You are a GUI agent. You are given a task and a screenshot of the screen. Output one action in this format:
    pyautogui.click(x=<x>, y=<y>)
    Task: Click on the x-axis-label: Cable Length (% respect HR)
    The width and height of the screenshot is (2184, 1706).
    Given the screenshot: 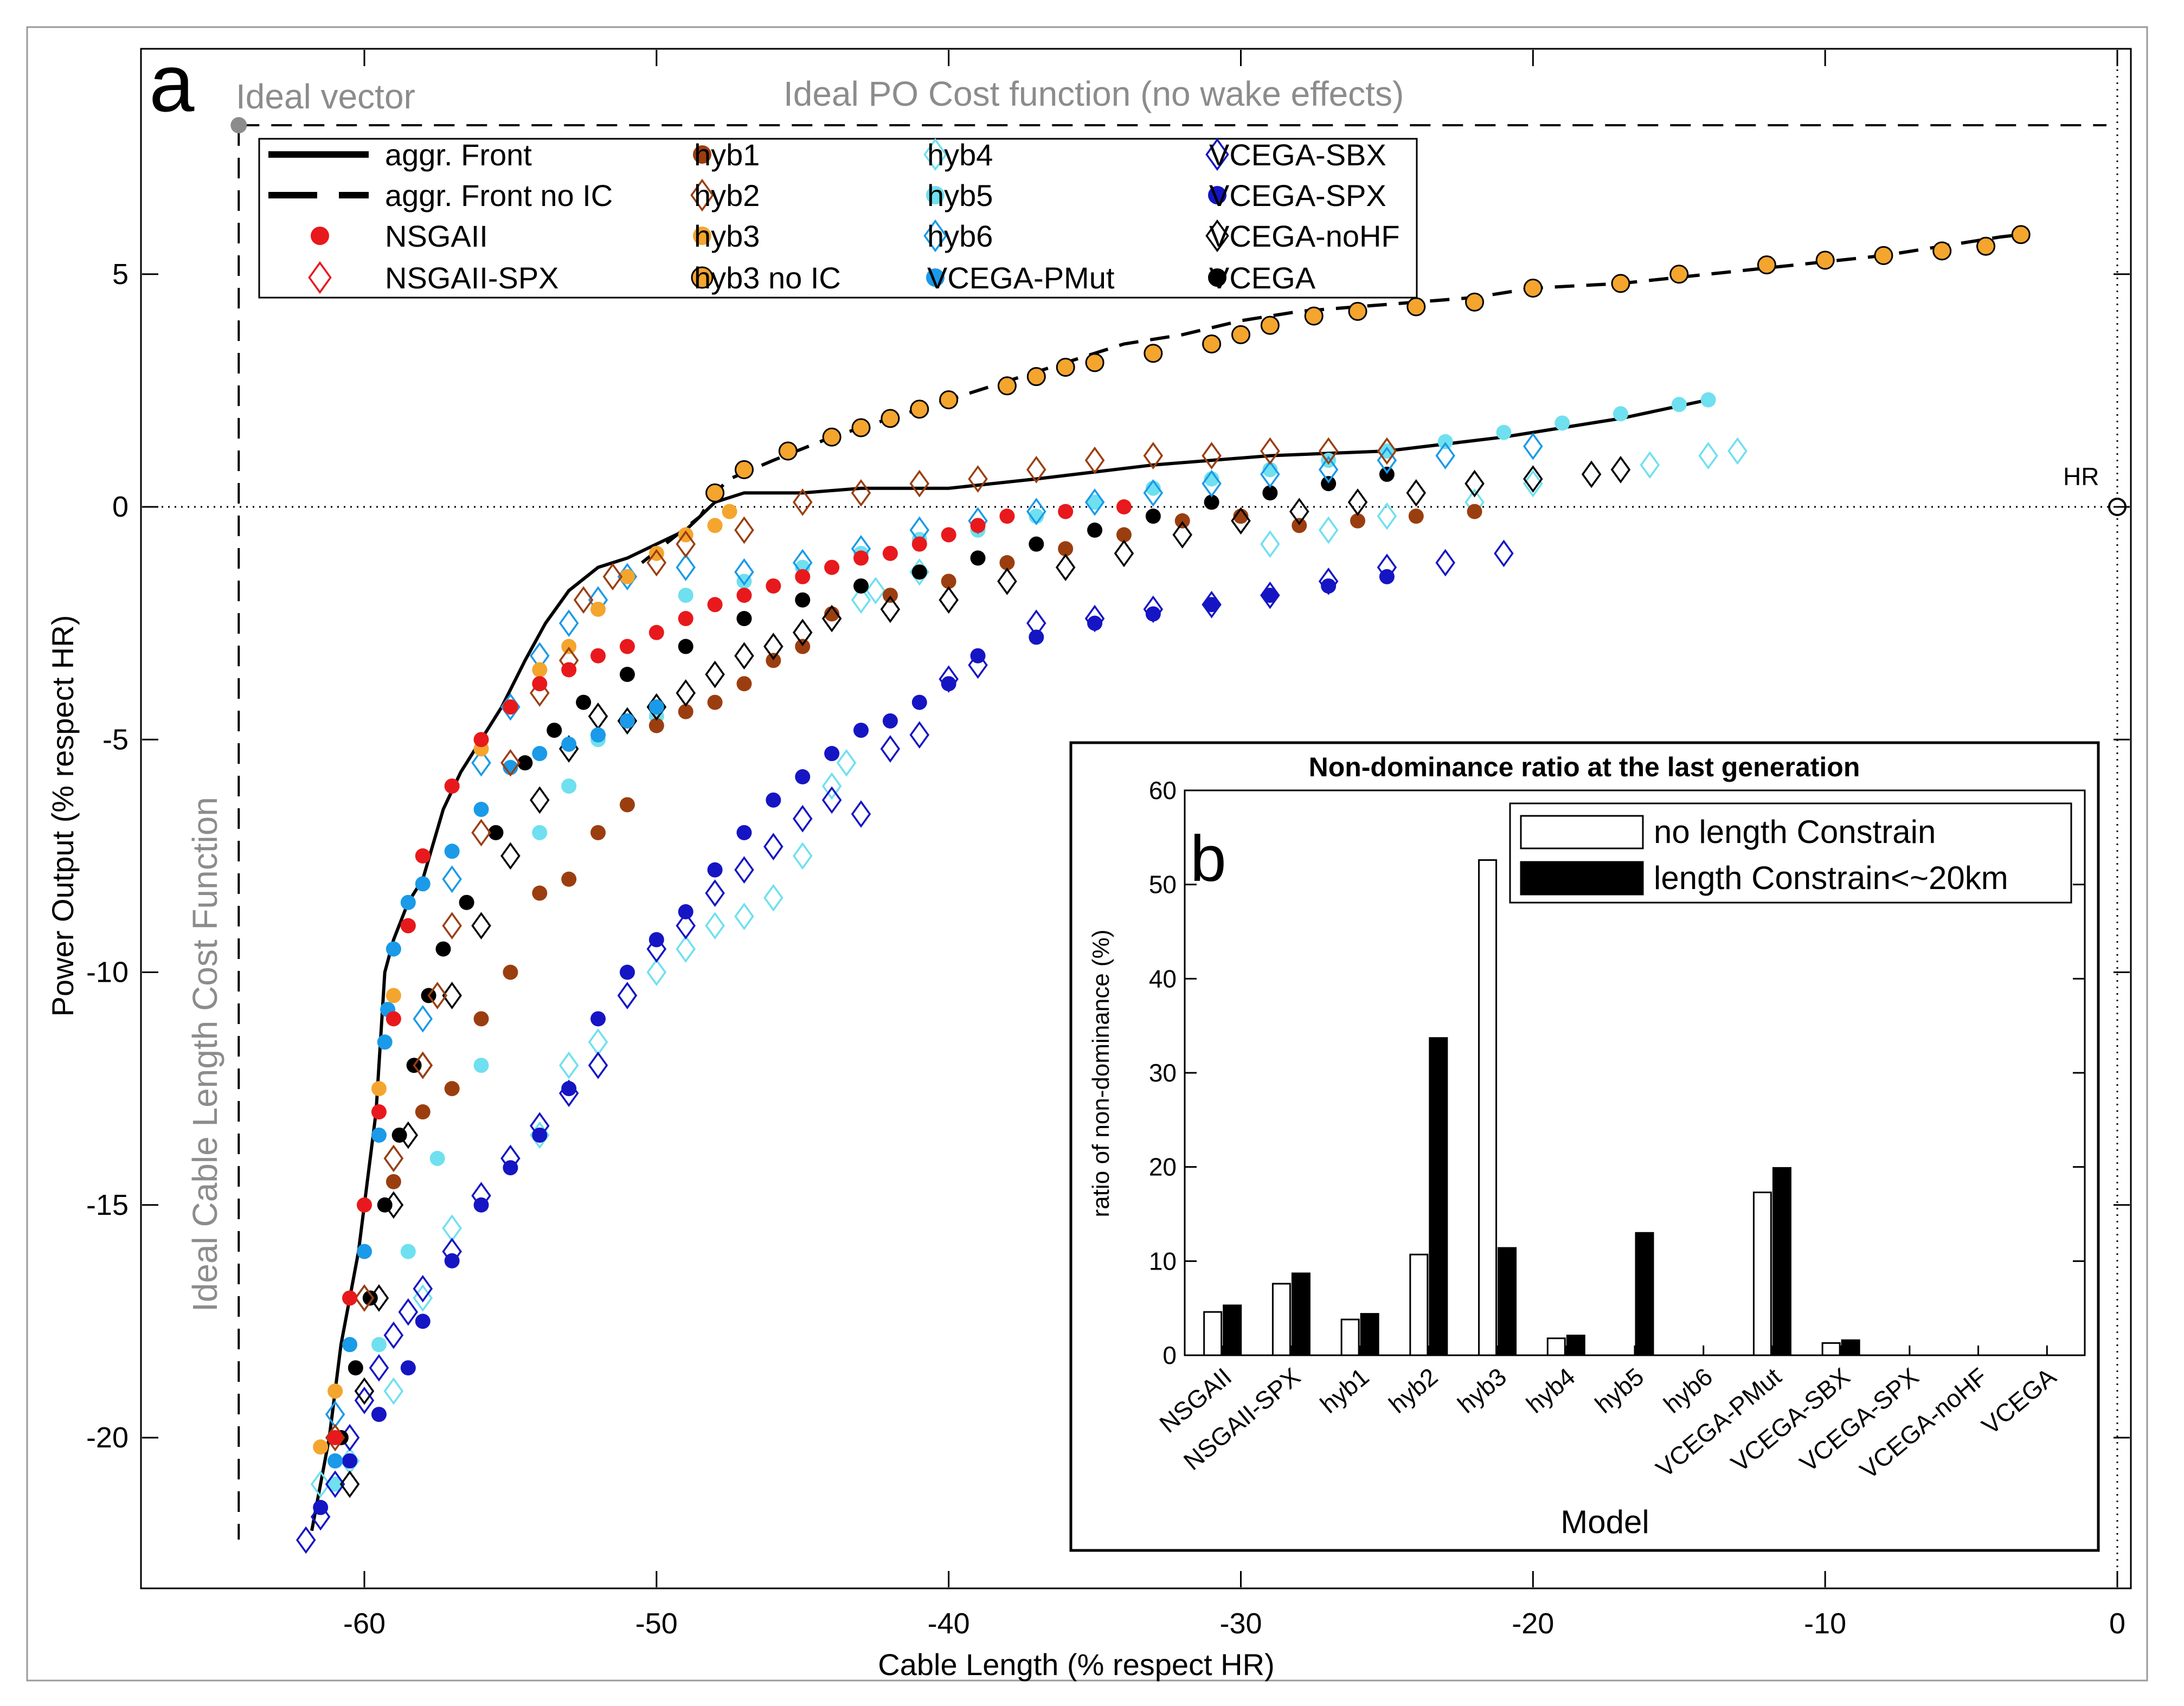 What is the action you would take?
    pyautogui.click(x=1076, y=1664)
    